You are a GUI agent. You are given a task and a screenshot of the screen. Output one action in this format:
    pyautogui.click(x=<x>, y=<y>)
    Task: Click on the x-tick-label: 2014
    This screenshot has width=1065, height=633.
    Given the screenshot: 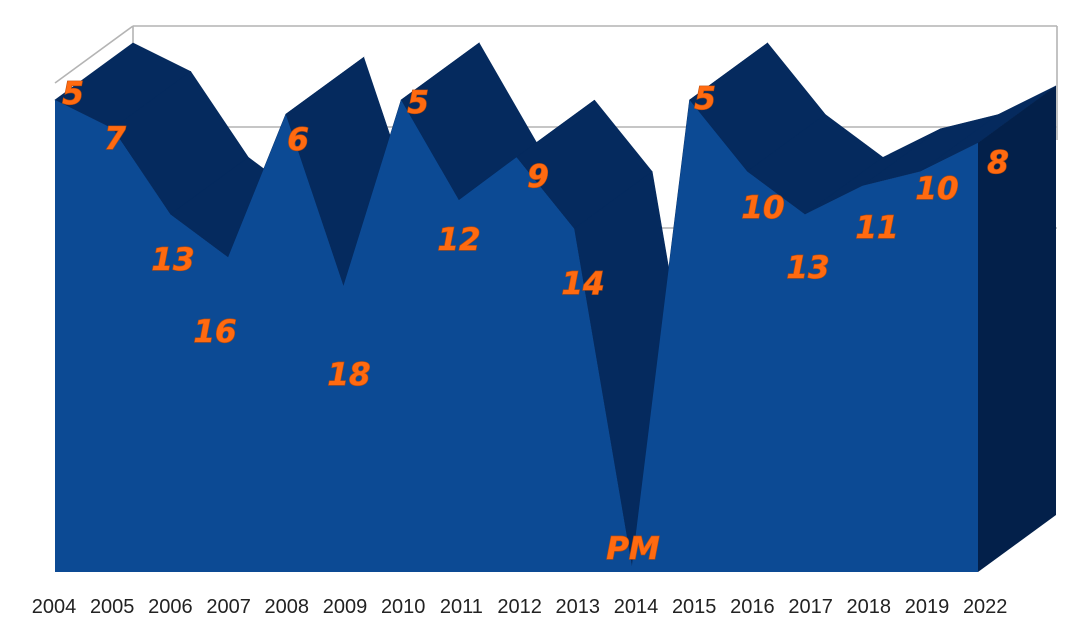 What is the action you would take?
    pyautogui.click(x=636, y=607)
    